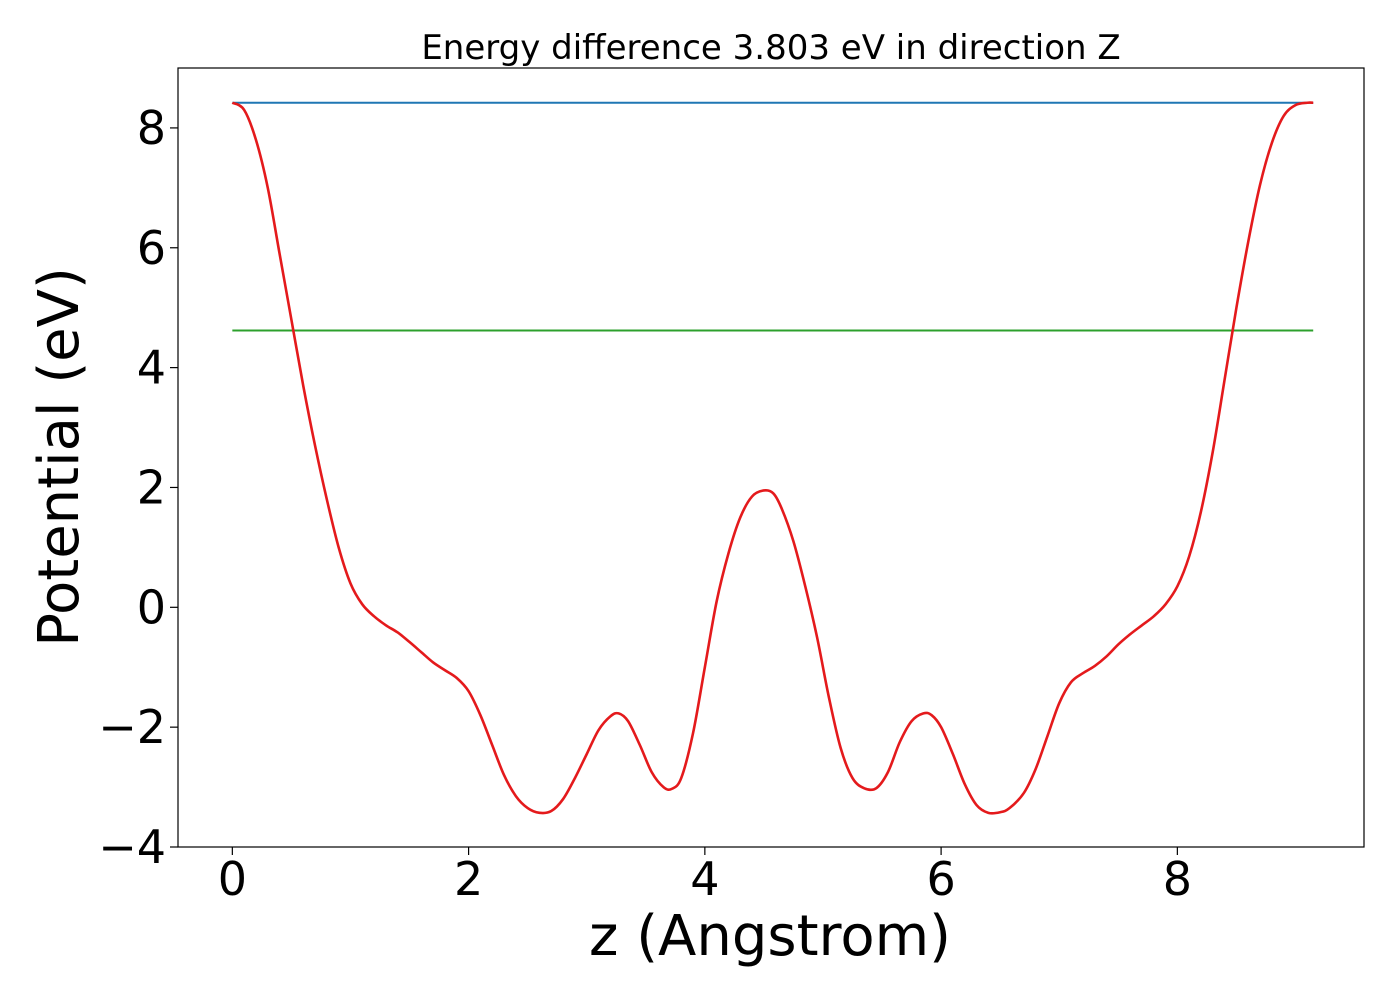 Image resolution: width=1400 pixels, height=1000 pixels. Describe the element at coordinates (940, 879) in the screenshot. I see `x-tick-label: 6` at that location.